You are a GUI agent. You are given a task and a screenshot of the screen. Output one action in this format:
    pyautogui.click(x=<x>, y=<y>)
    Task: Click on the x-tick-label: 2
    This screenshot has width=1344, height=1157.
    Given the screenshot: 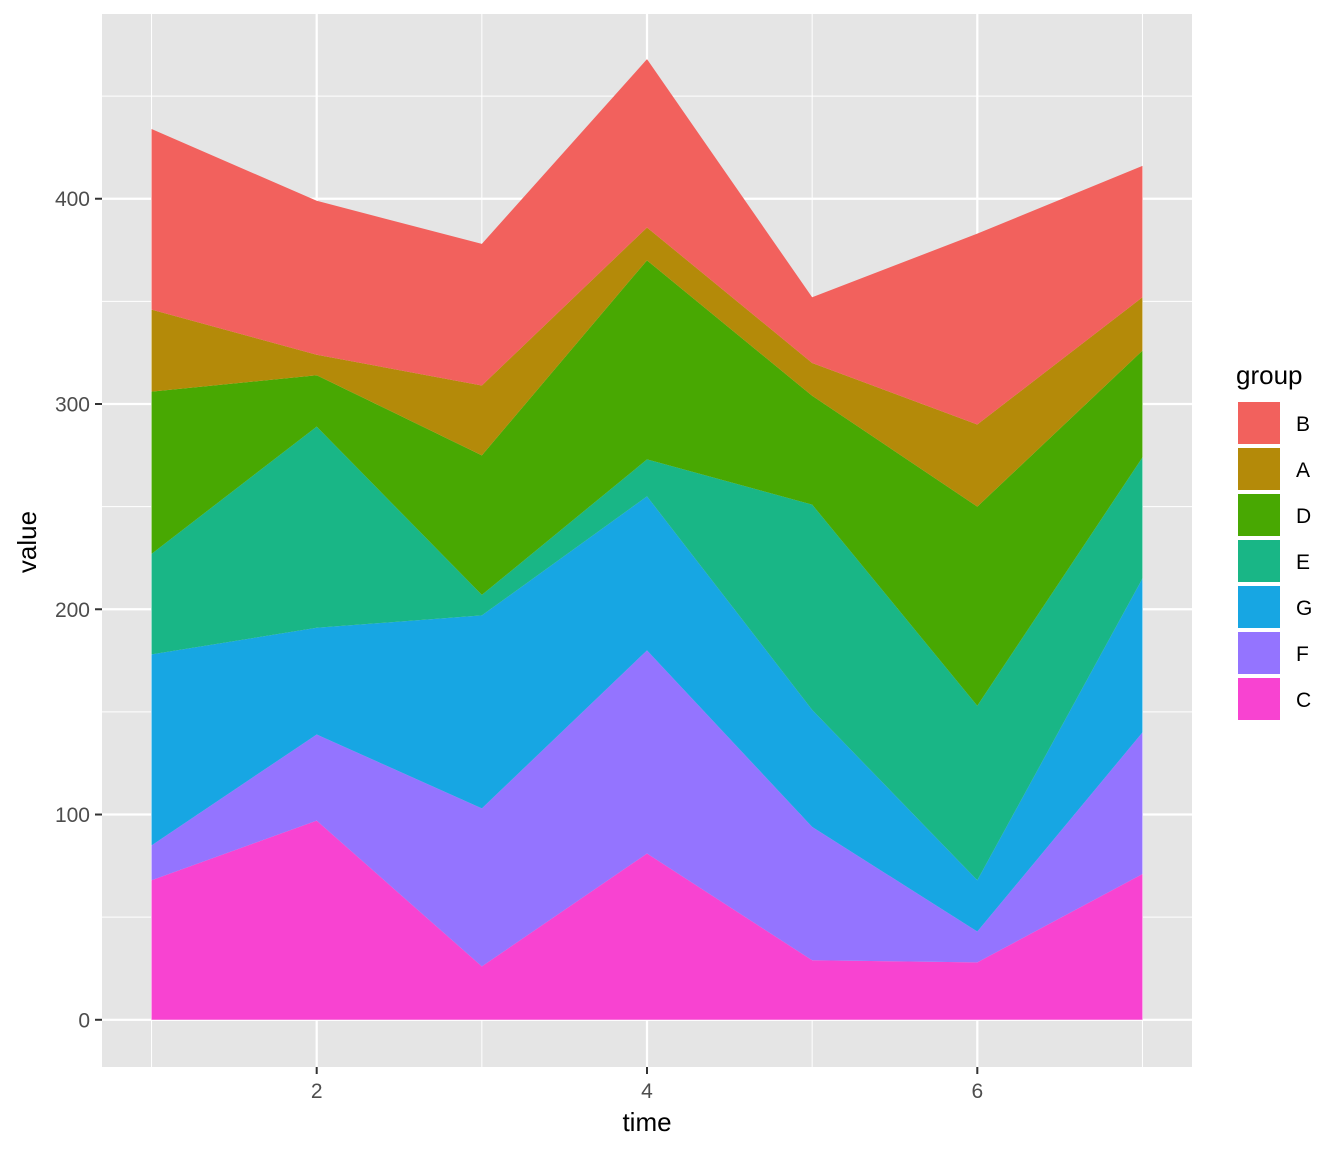 What is the action you would take?
    pyautogui.click(x=317, y=1091)
    